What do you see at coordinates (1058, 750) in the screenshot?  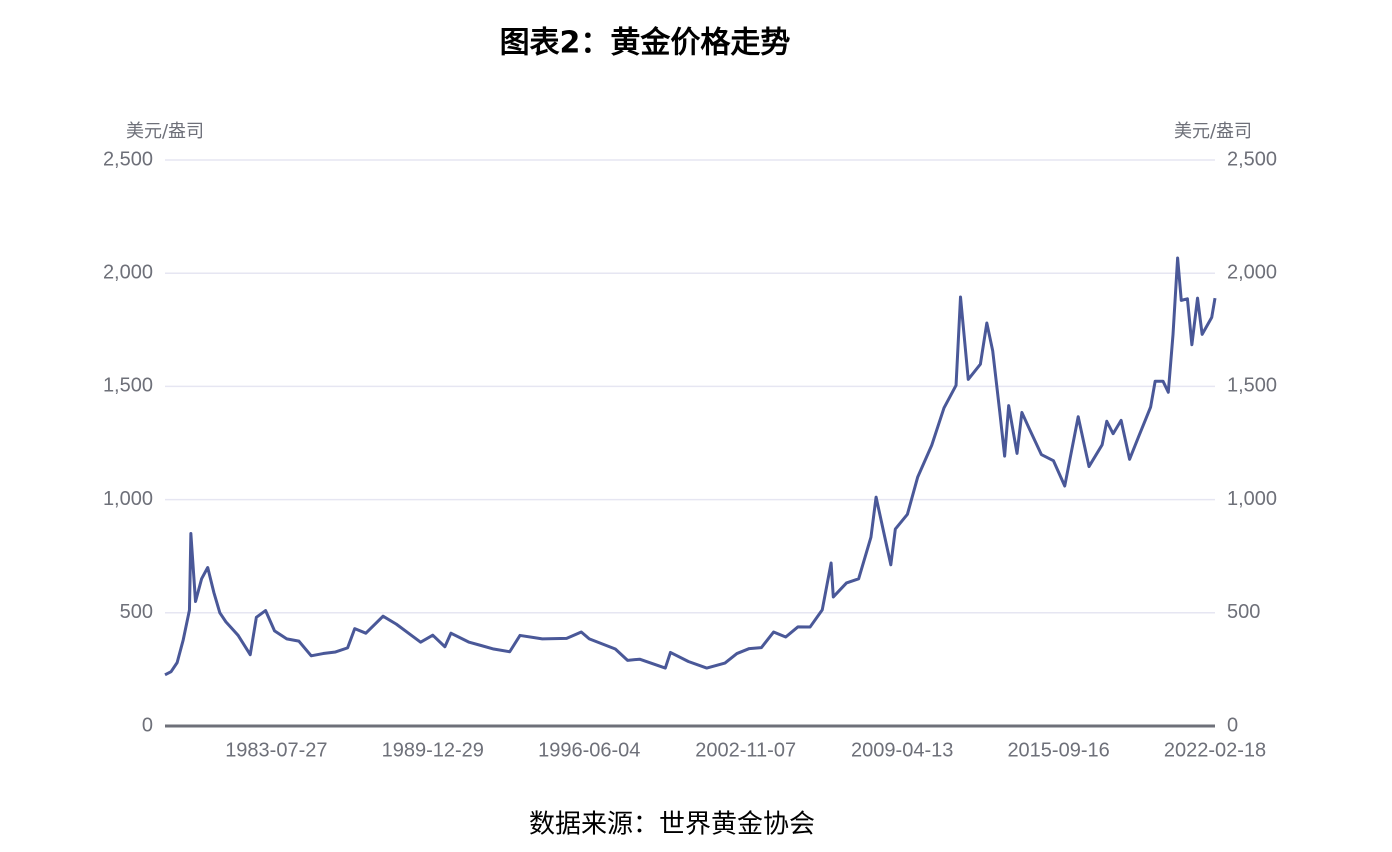 I see `x-tick-label: 2015-09-16` at bounding box center [1058, 750].